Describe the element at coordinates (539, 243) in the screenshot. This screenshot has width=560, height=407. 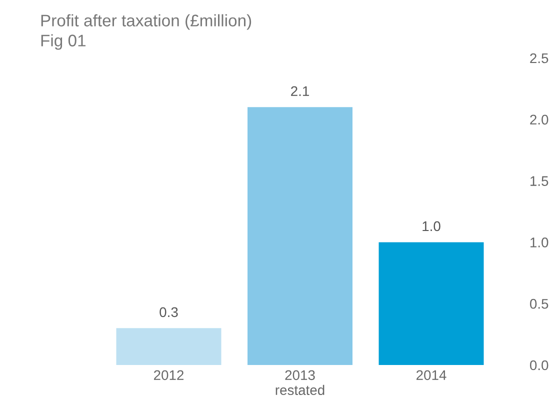
I see `y-tick-label: 1.0` at that location.